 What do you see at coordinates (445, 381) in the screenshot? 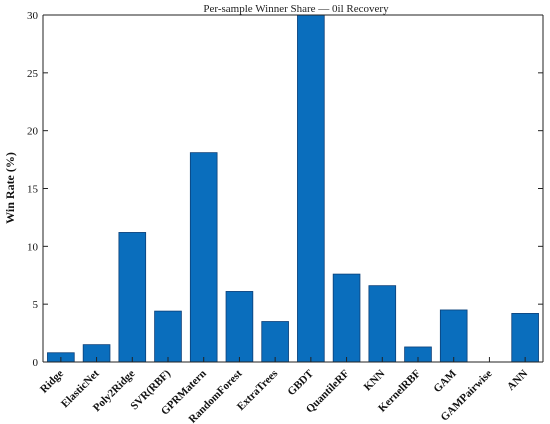
I see `x-tick-label-11: GAM` at bounding box center [445, 381].